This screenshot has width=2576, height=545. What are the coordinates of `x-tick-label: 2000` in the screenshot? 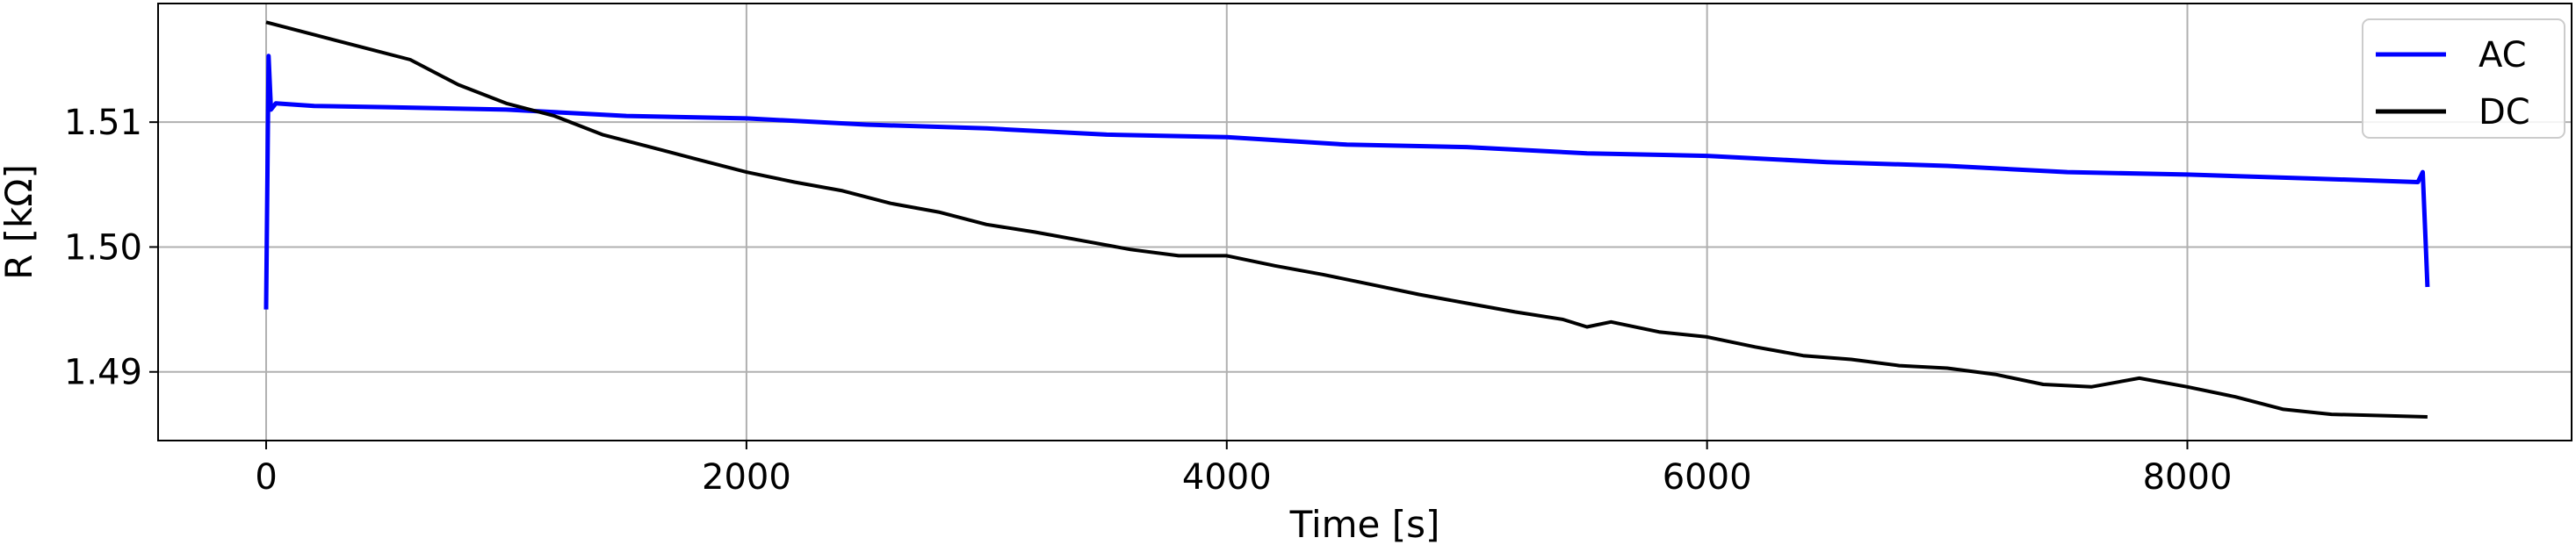 It's located at (746, 477).